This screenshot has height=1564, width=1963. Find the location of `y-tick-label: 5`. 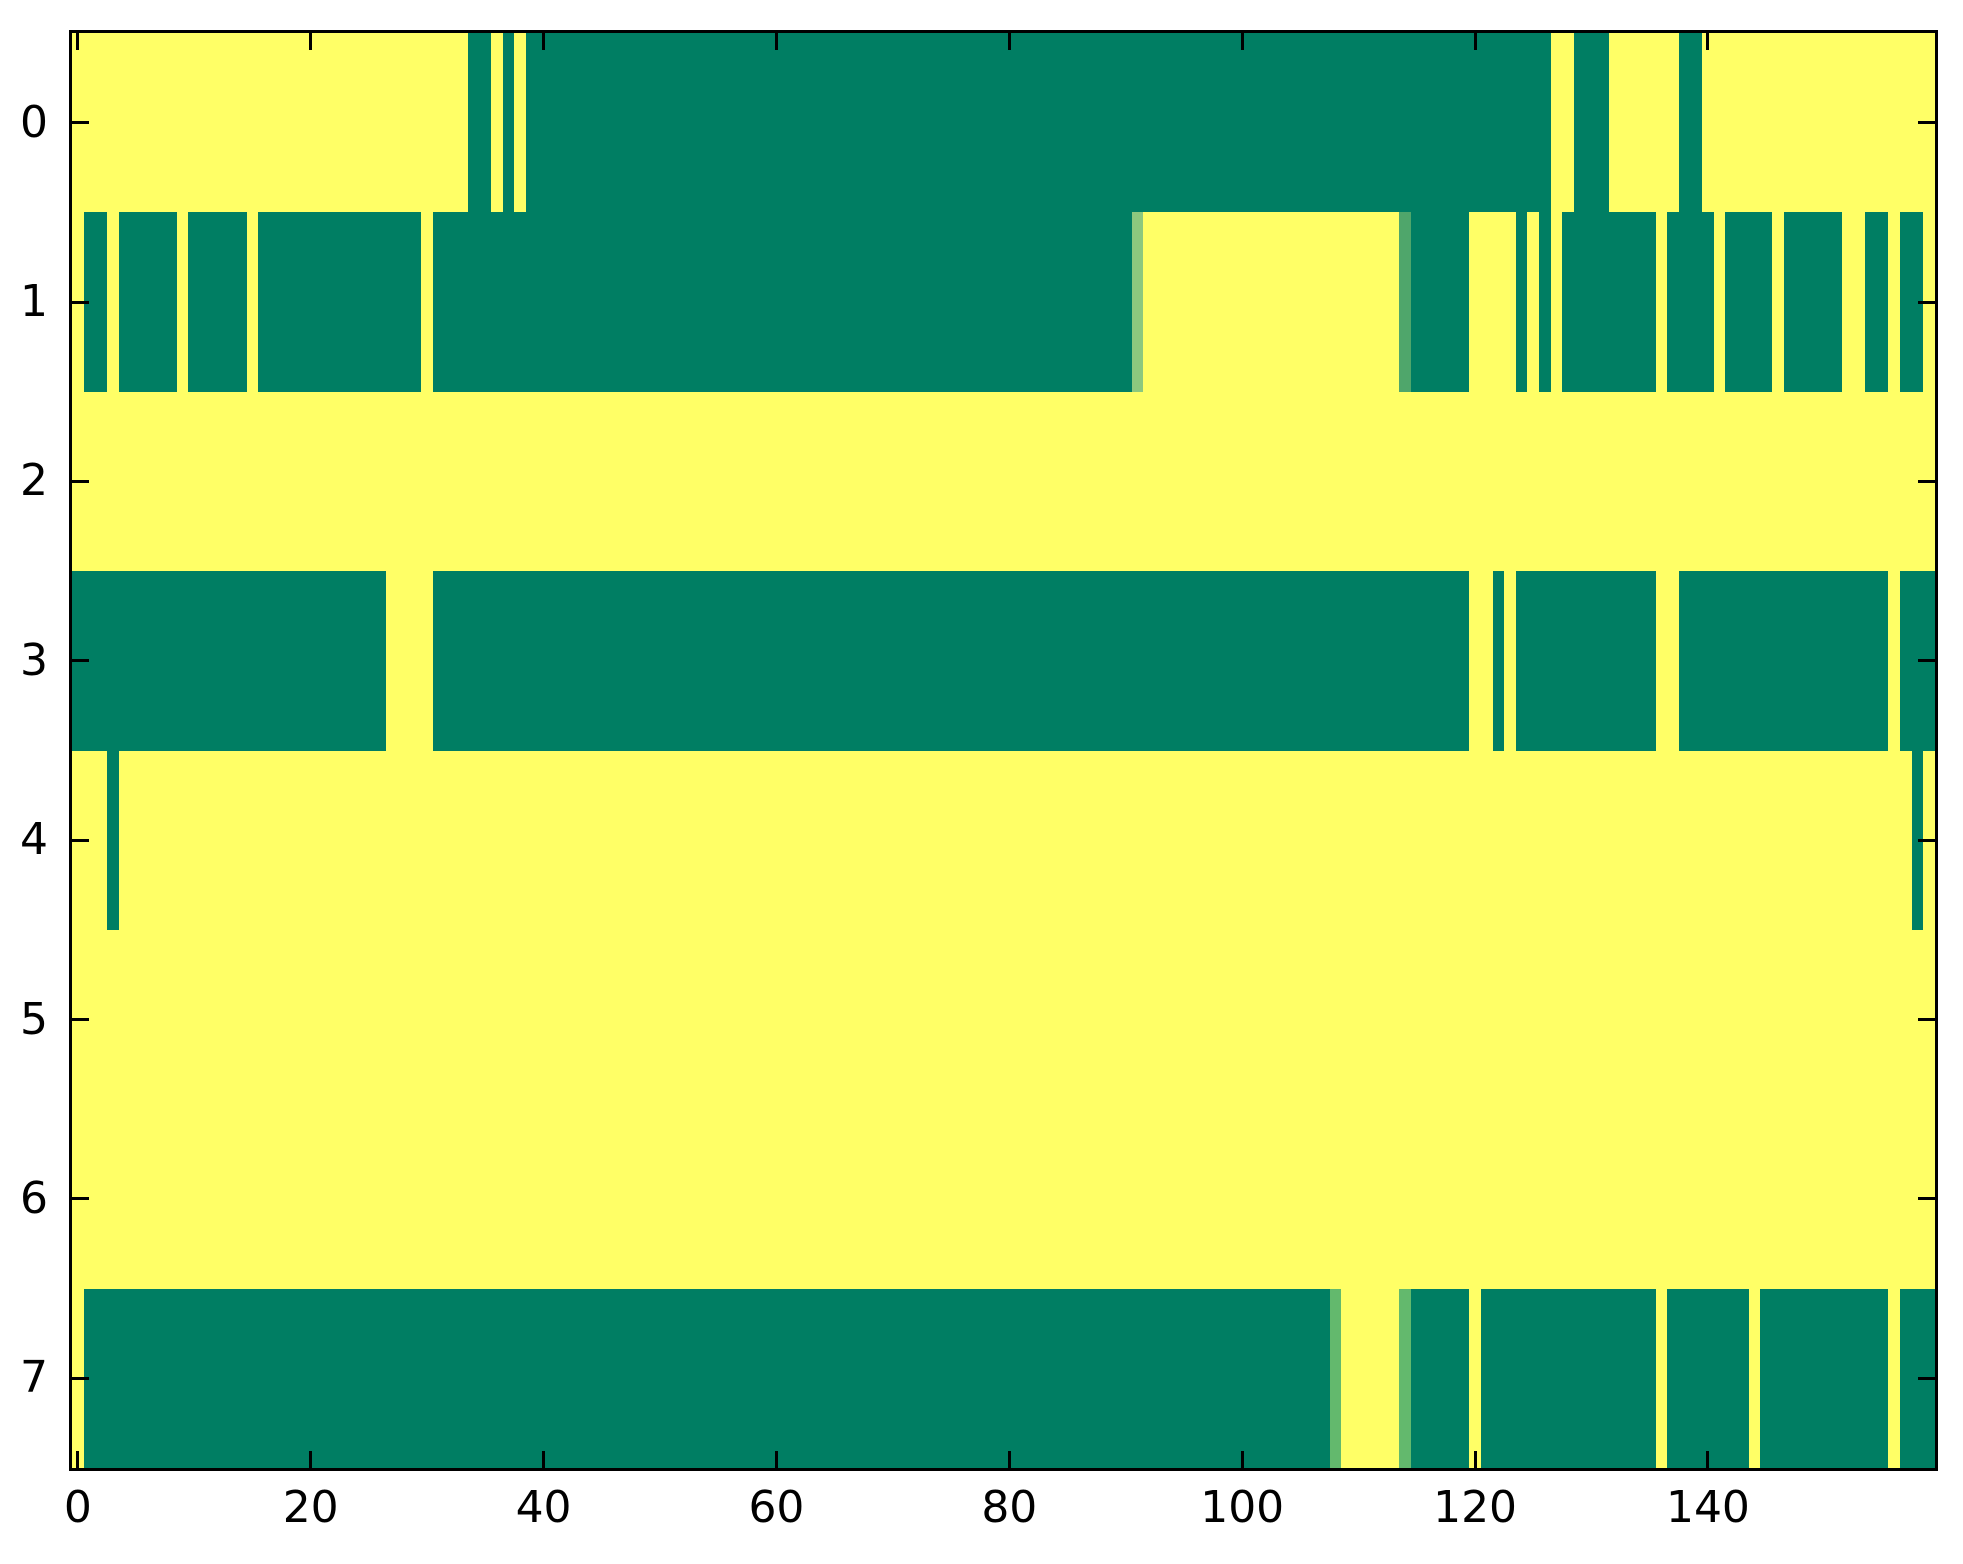

y-tick-label: 5 is located at coordinates (34, 1019).